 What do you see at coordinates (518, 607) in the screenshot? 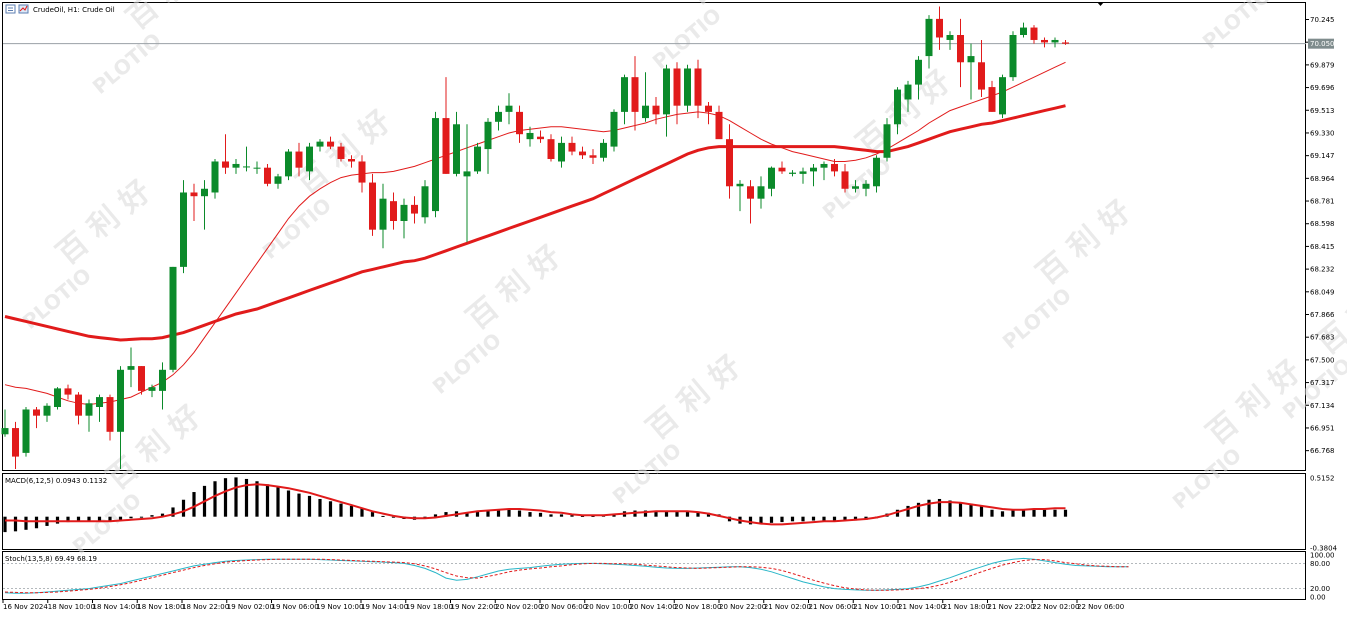
I see `time-tick-label: 20 Nov 02:00` at bounding box center [518, 607].